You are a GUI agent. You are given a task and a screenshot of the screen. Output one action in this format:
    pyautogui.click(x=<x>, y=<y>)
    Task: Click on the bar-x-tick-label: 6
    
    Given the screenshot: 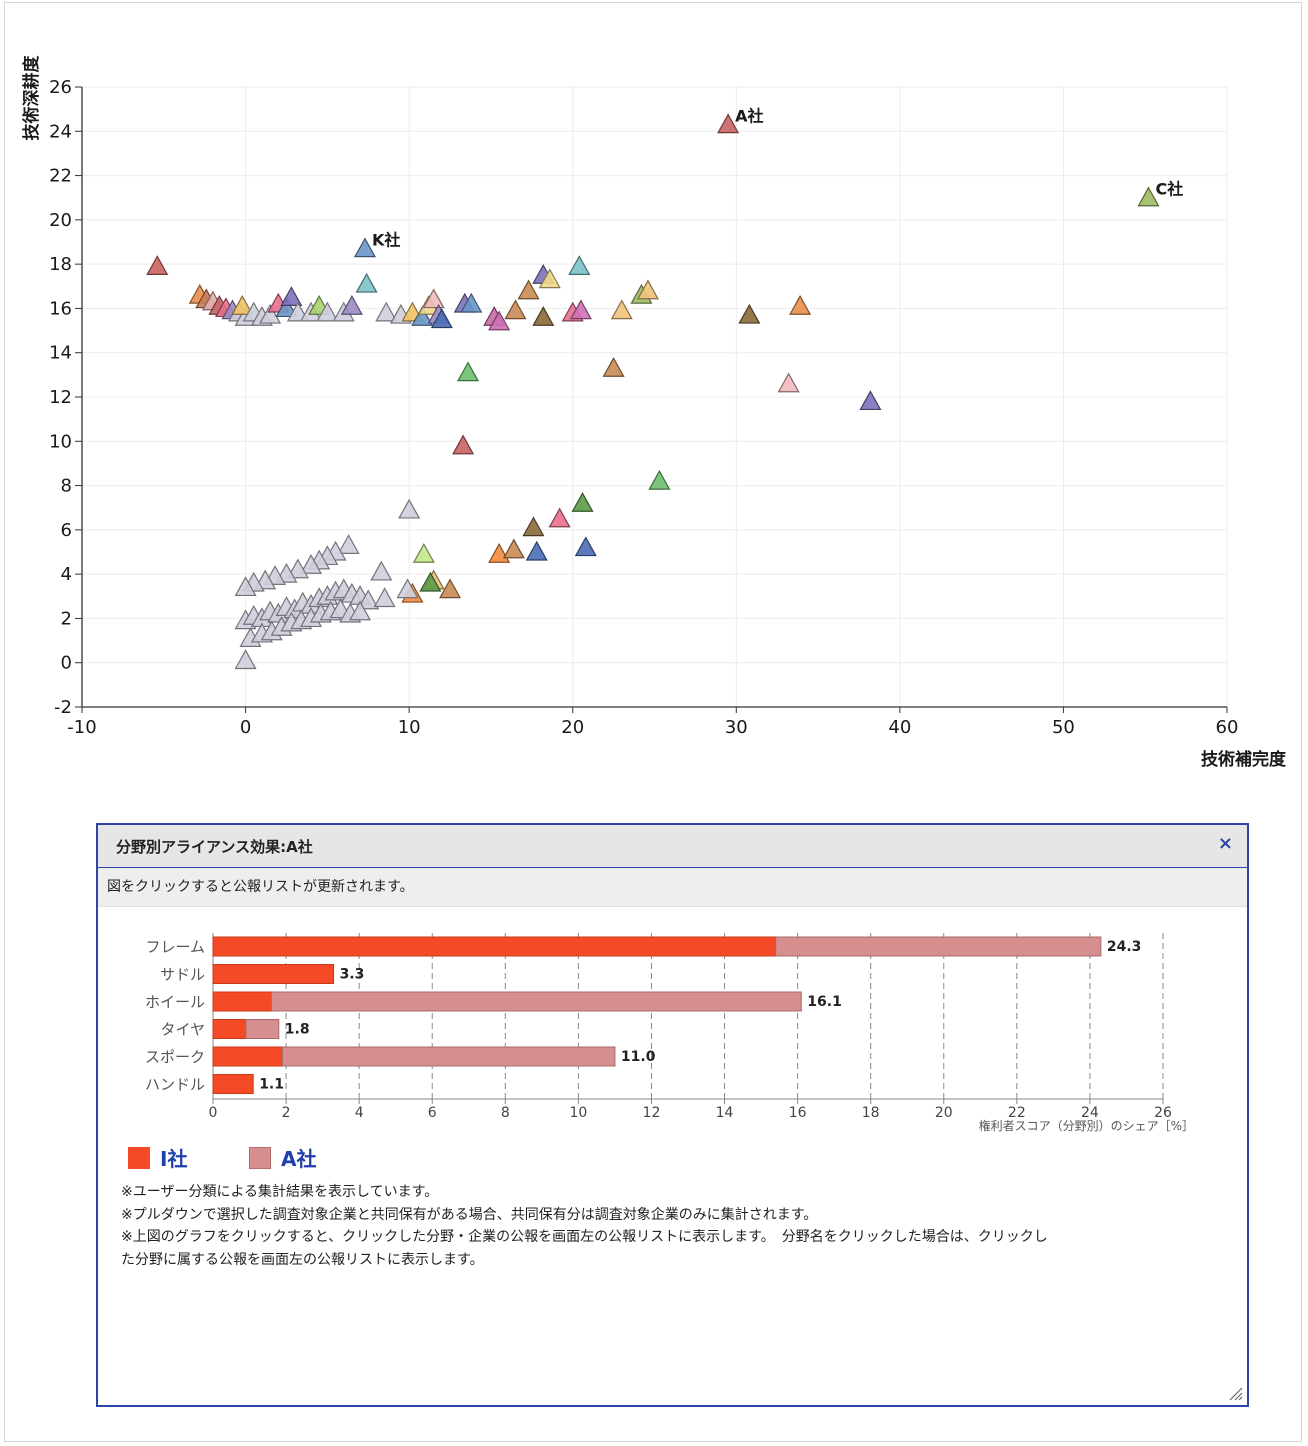 What is the action you would take?
    pyautogui.click(x=432, y=1113)
    